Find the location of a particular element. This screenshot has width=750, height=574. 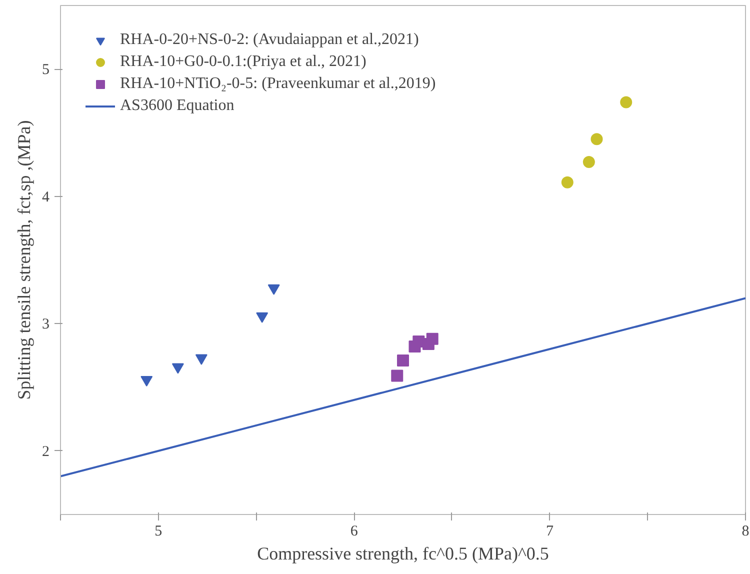

y-tick-label: 5 is located at coordinates (46, 70).